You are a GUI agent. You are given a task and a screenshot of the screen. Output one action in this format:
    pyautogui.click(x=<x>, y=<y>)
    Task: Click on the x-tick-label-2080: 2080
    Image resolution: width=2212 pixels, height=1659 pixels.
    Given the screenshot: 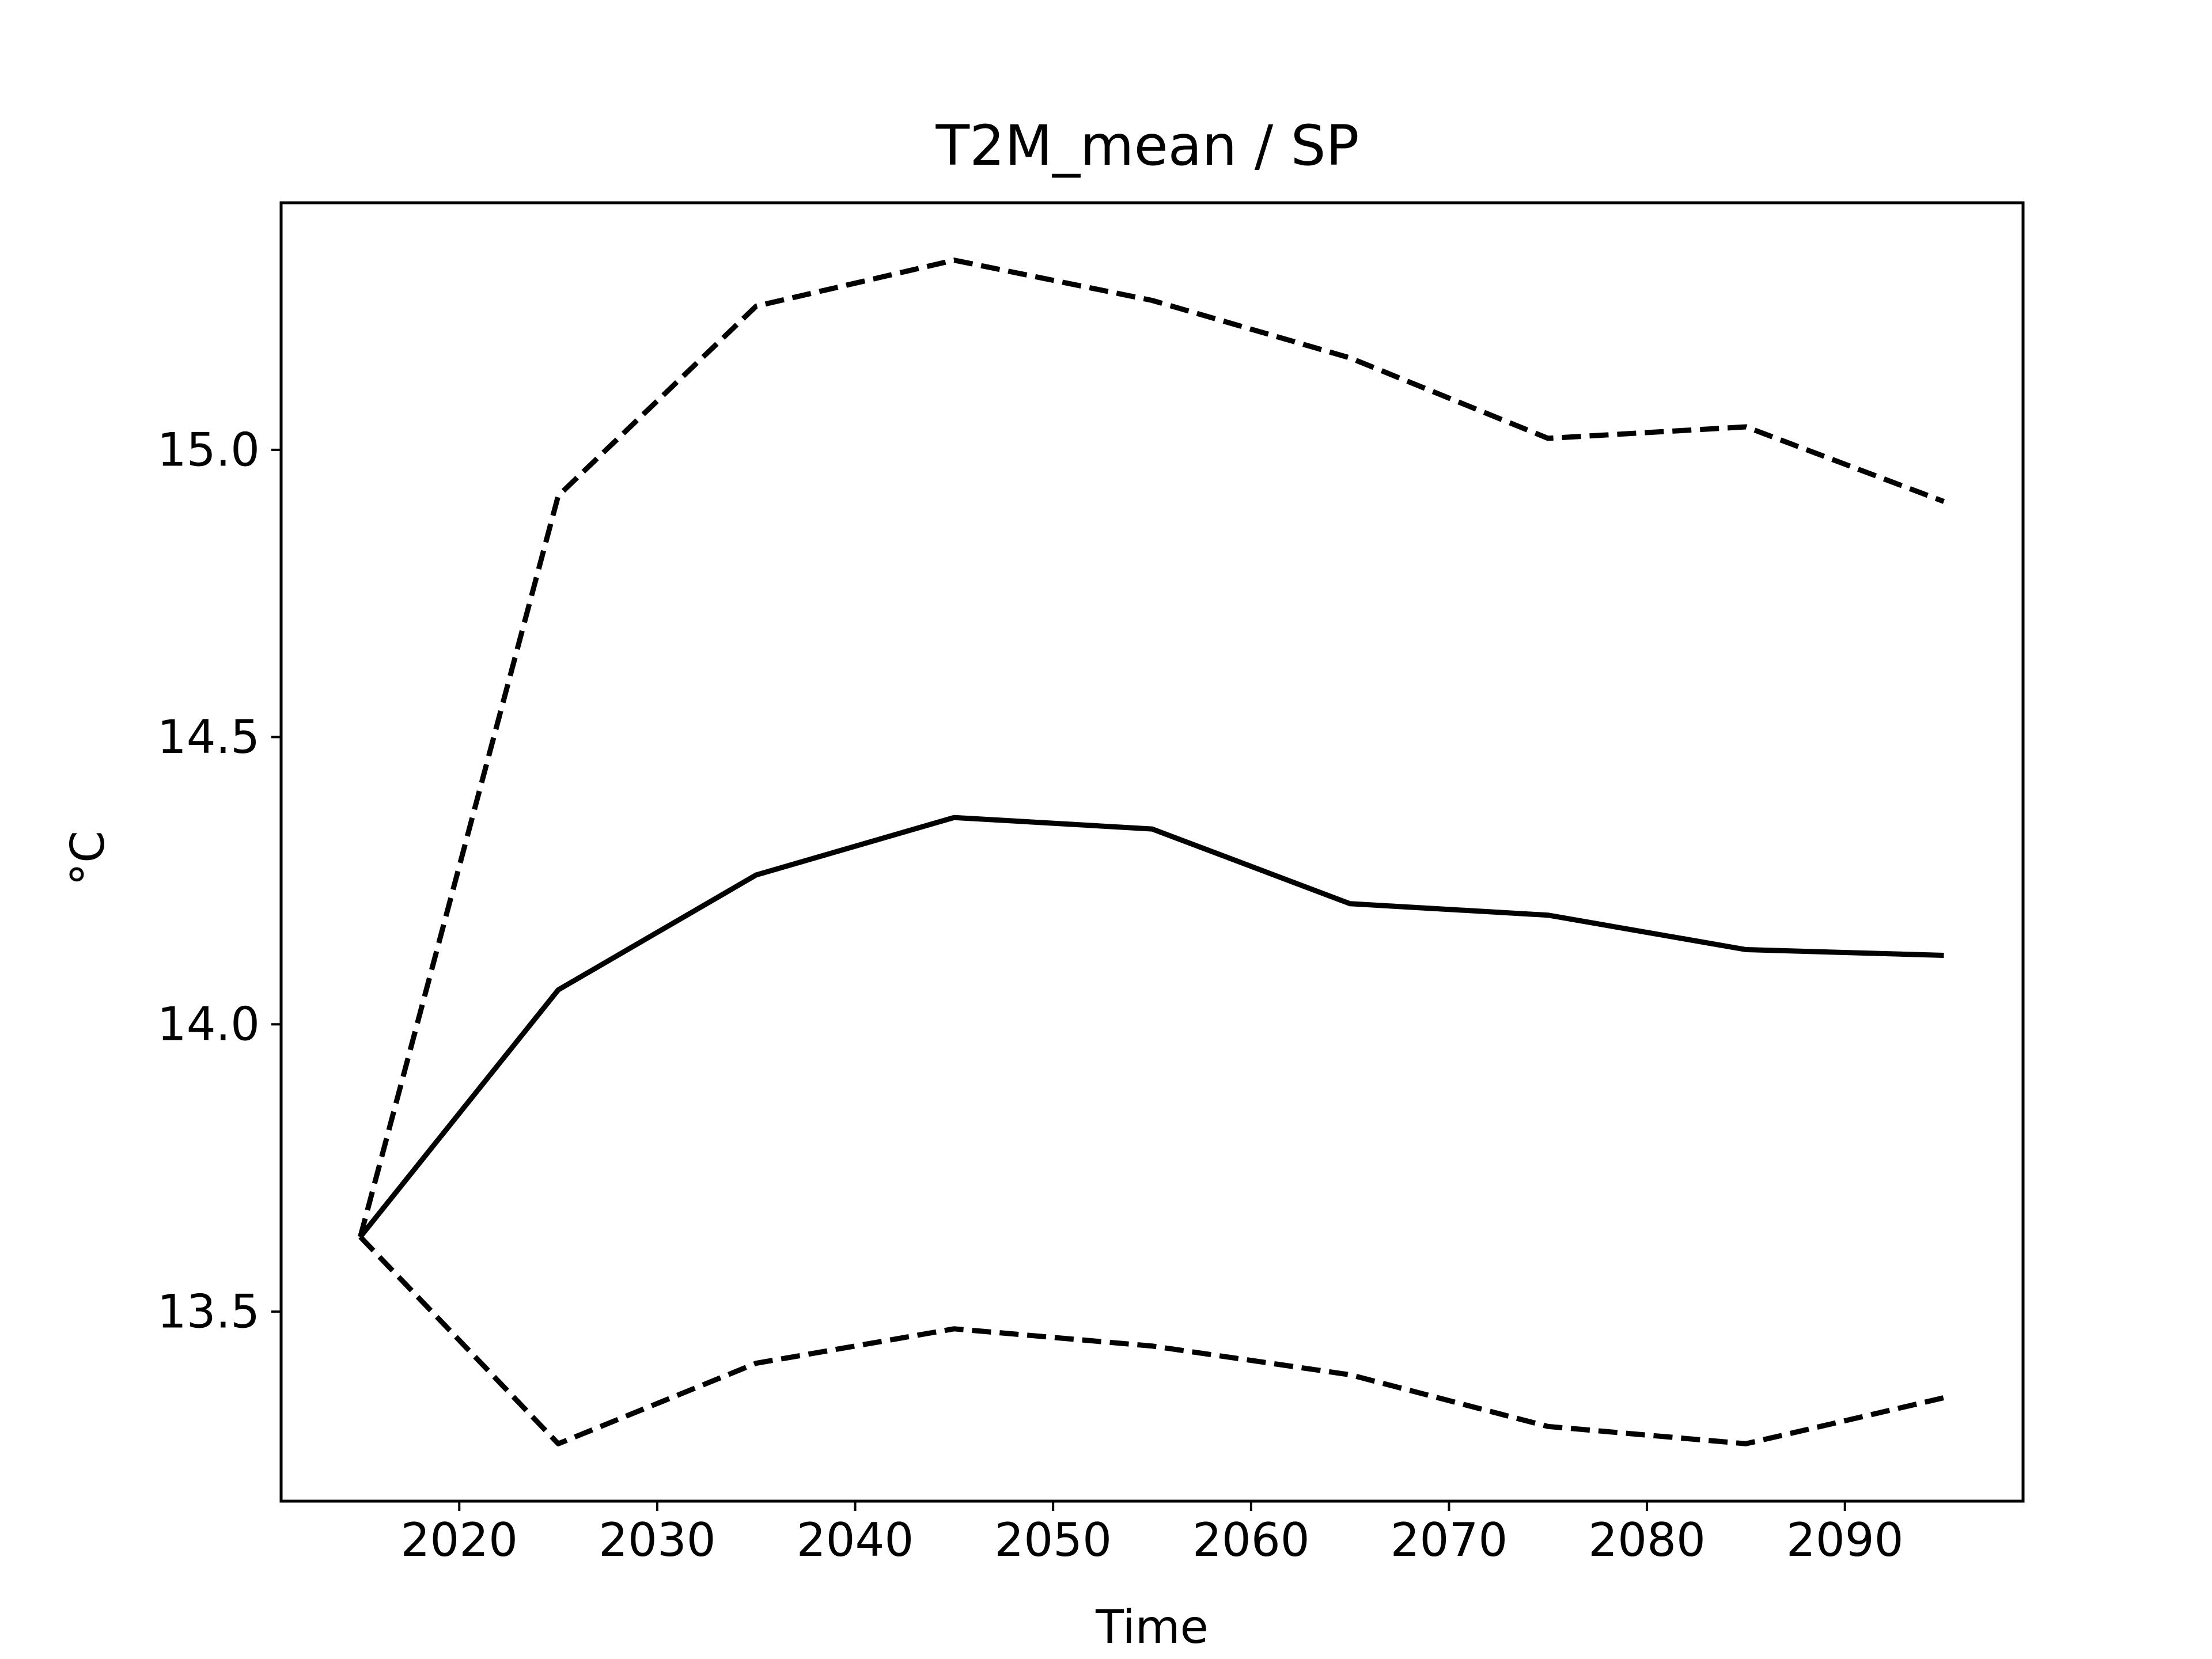 What is the action you would take?
    pyautogui.click(x=1647, y=1540)
    